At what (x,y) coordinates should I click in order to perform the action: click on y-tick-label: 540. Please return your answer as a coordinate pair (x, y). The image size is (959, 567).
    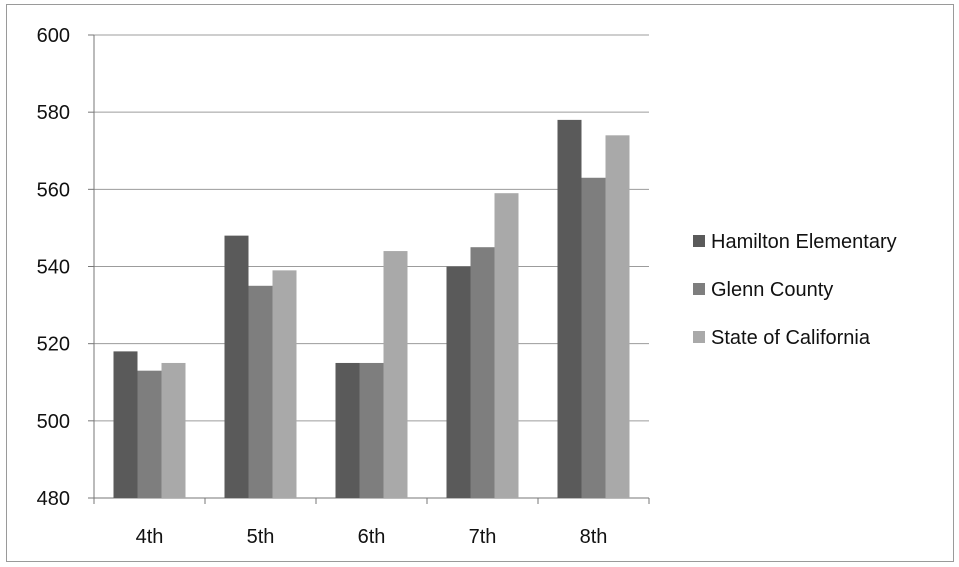
    Looking at the image, I should click on (53, 268).